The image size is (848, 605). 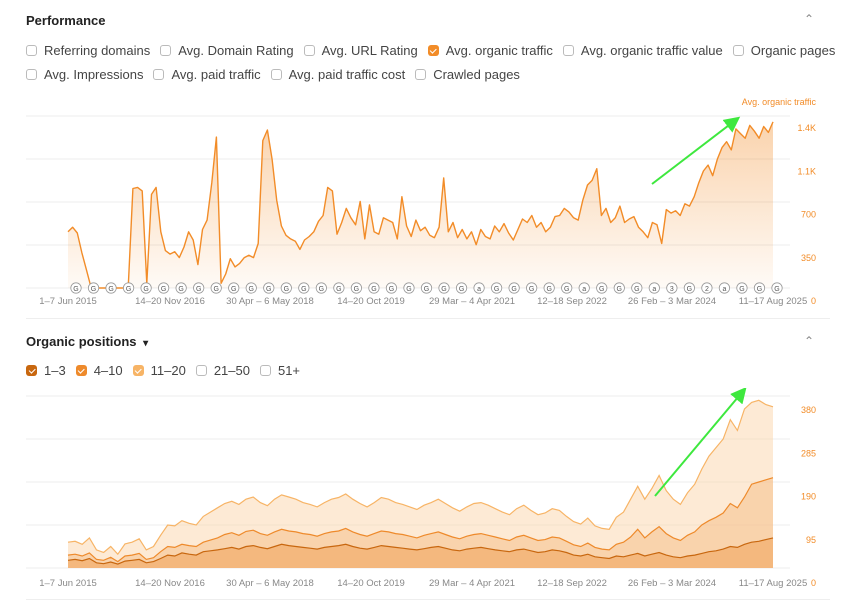 What do you see at coordinates (236, 50) in the screenshot?
I see `checkbox-label: Avg. Domain Rating` at bounding box center [236, 50].